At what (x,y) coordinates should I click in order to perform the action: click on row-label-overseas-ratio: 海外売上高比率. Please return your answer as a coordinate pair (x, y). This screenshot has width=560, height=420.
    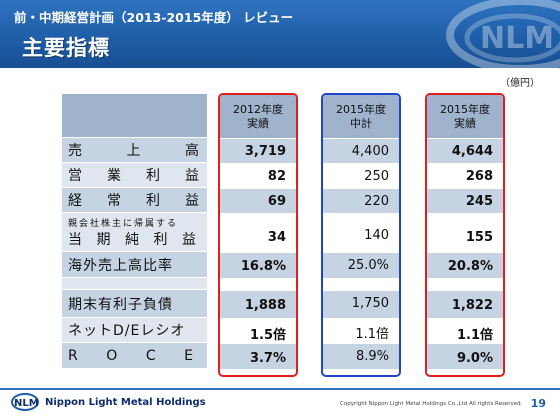
    Looking at the image, I should click on (134, 264).